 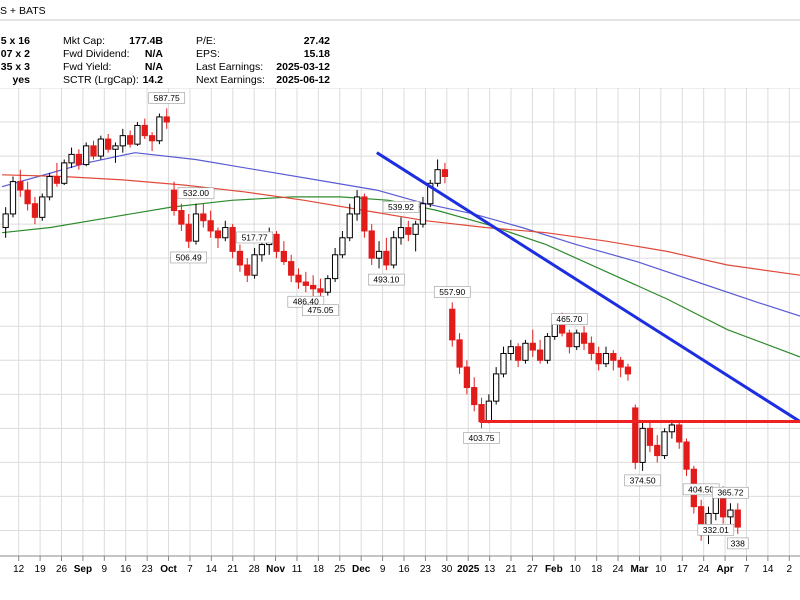 I want to click on fwd-dividend-label: Fwd Dividend:, so click(x=96, y=54).